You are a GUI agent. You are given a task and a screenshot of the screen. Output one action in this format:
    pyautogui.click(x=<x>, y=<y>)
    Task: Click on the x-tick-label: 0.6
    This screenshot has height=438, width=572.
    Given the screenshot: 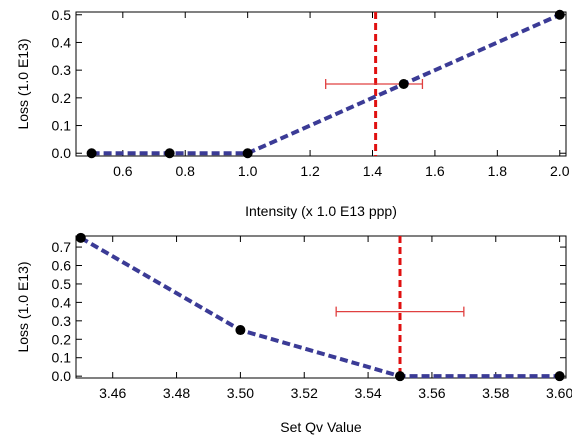 What is the action you would take?
    pyautogui.click(x=123, y=171)
    